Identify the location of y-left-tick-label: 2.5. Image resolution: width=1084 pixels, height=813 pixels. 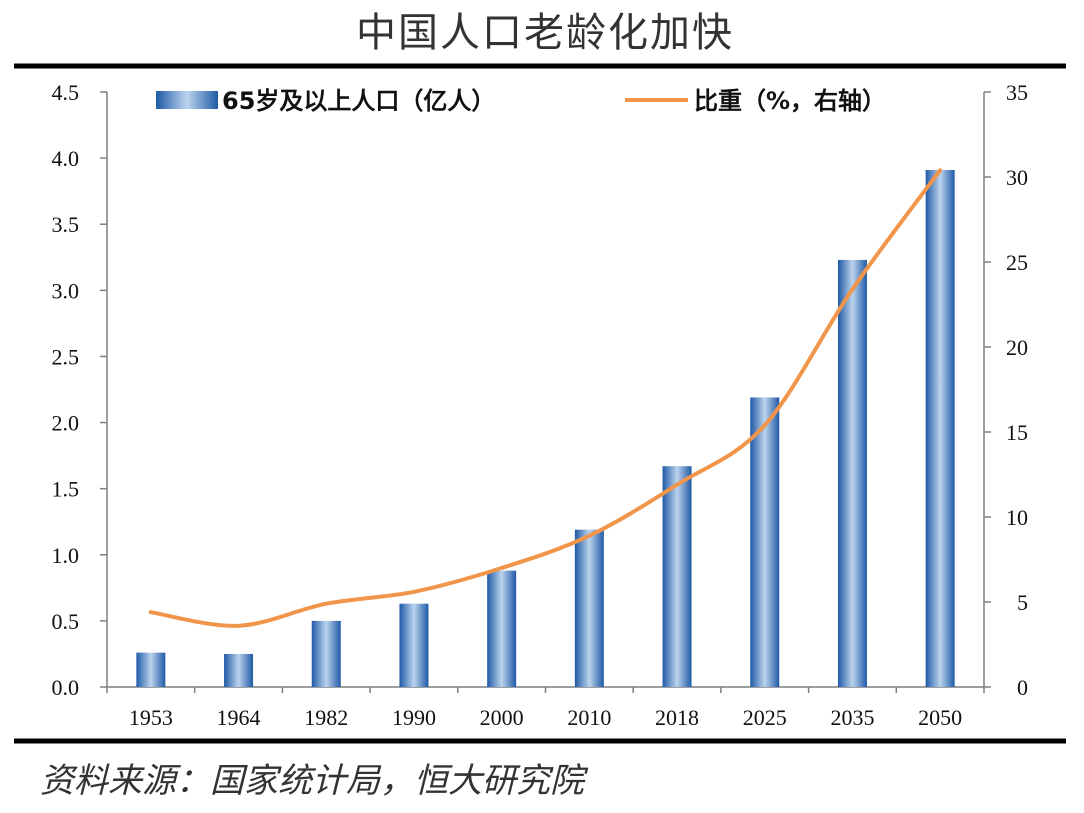
(66, 356).